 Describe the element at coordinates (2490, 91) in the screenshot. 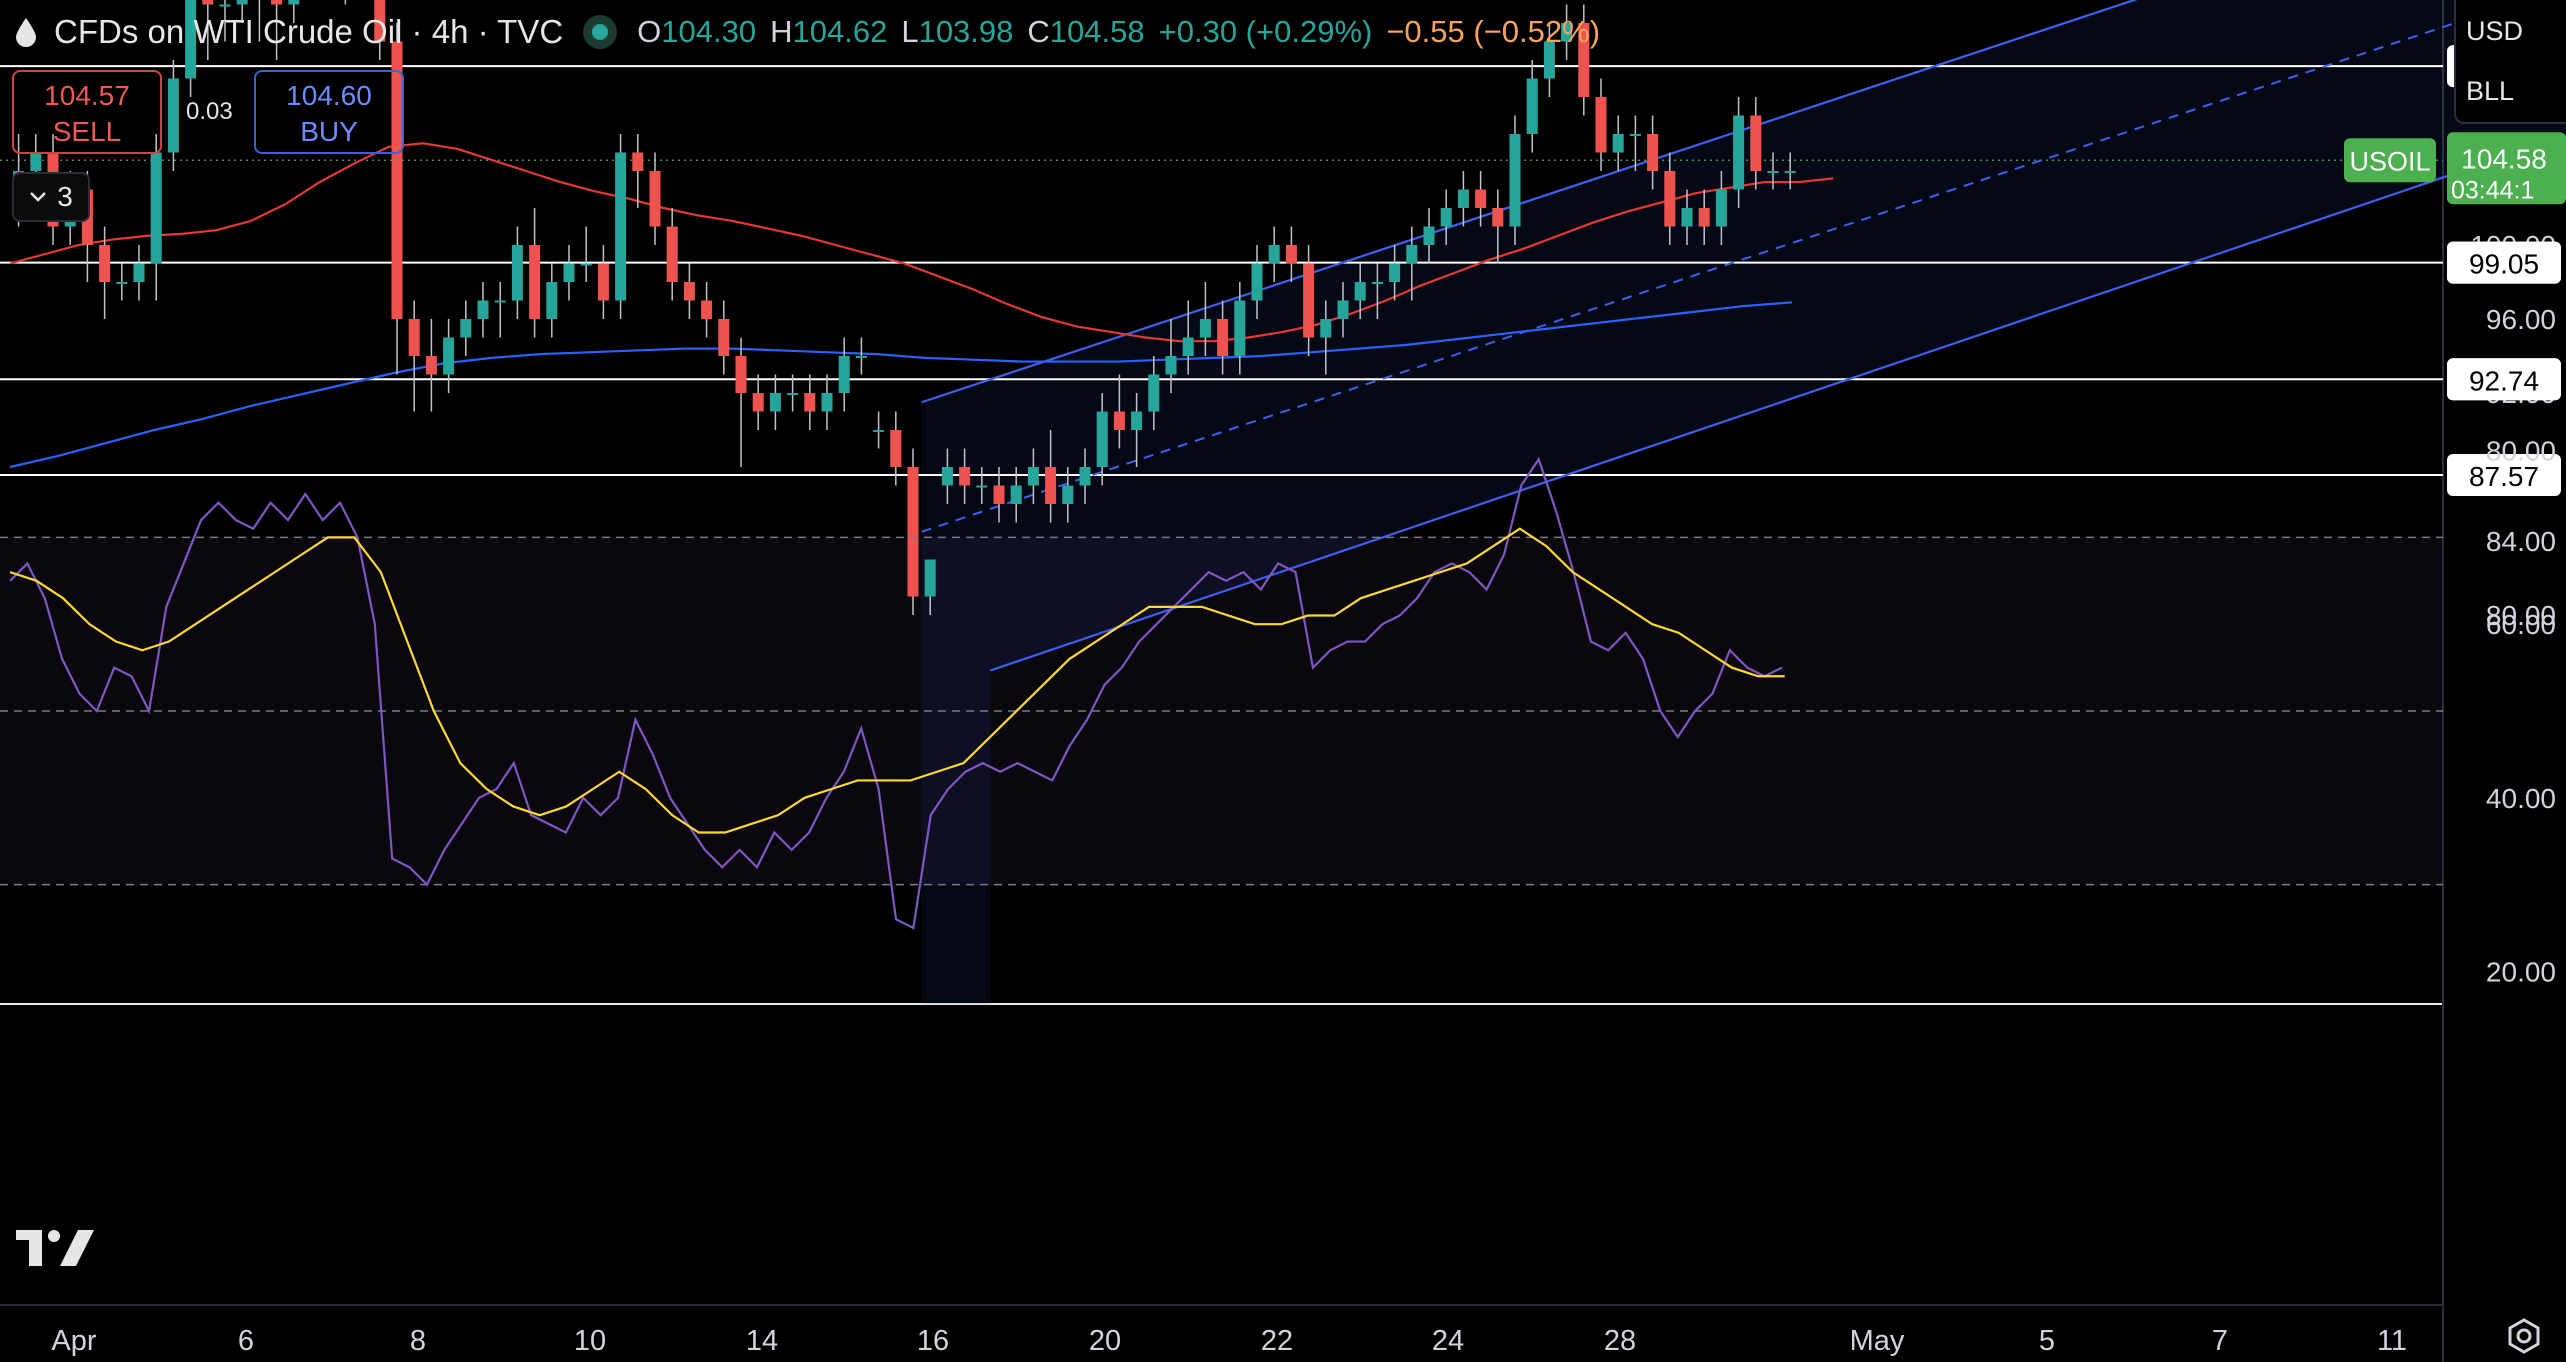

I see `unit-label: BLL` at that location.